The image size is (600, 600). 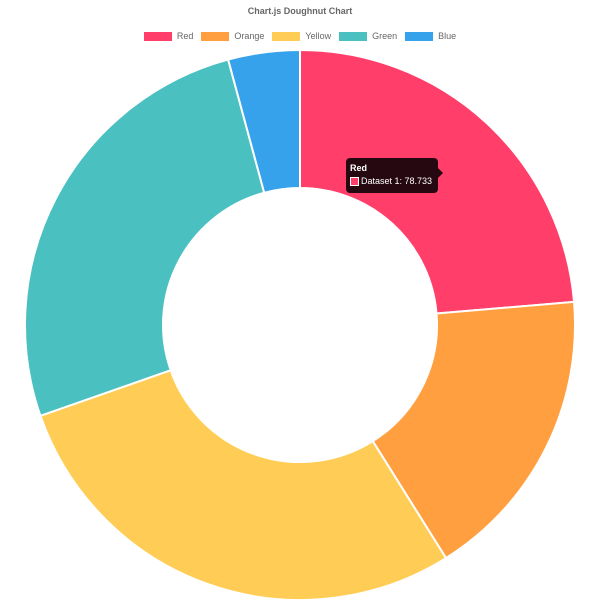 I want to click on tooltip-label: Dataset 1: 78.733, so click(x=397, y=181).